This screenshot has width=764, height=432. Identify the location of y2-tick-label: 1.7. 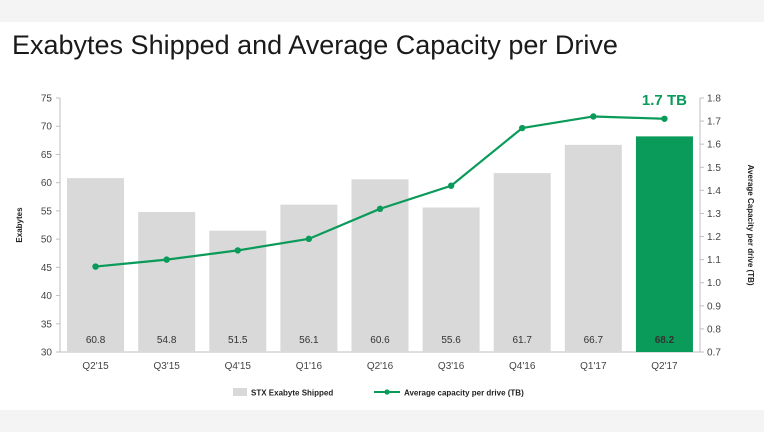
(714, 122).